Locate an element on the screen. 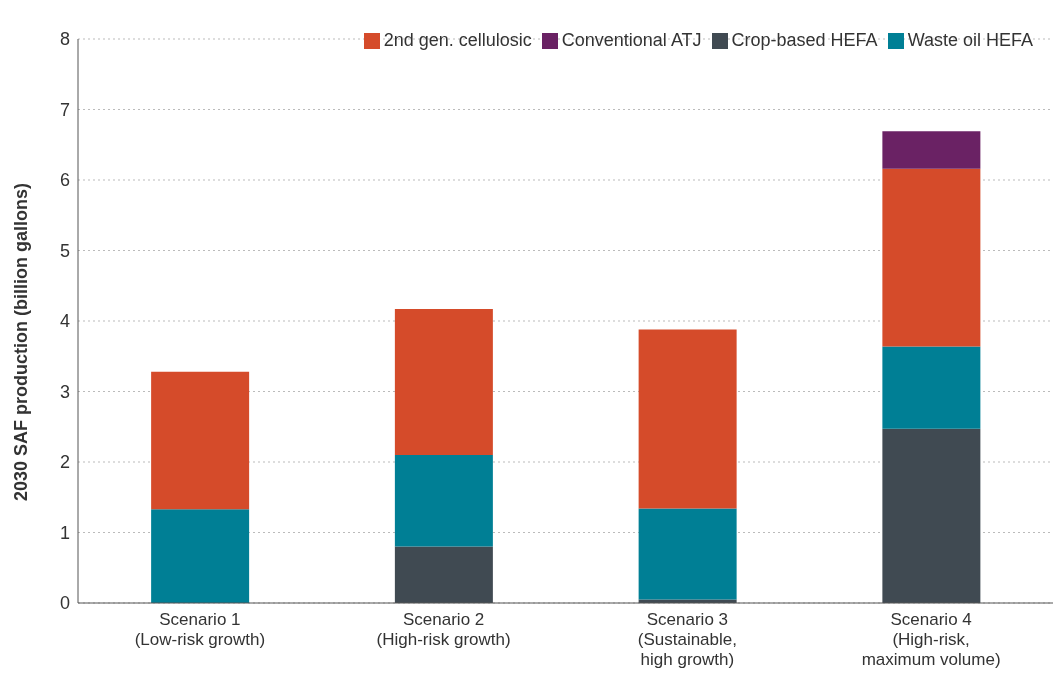  legend-label: 2nd gen. cellulosic is located at coordinates (457, 40).